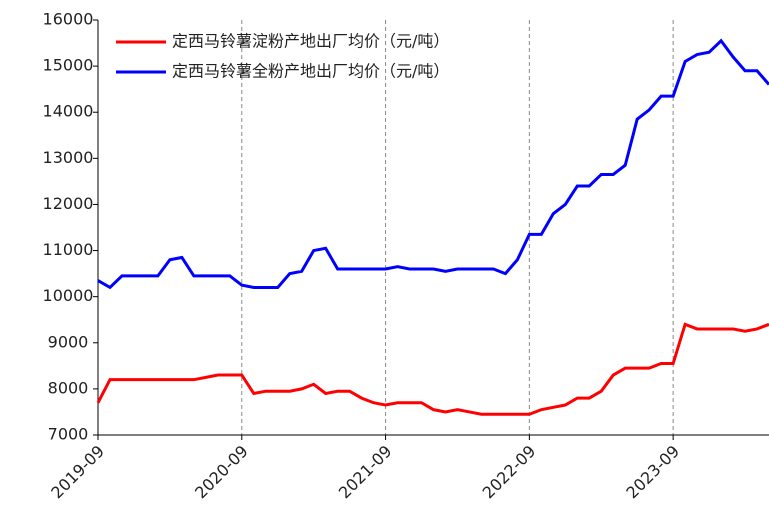 This screenshot has width=769, height=523. I want to click on y-tick-label: 8000, so click(68, 387).